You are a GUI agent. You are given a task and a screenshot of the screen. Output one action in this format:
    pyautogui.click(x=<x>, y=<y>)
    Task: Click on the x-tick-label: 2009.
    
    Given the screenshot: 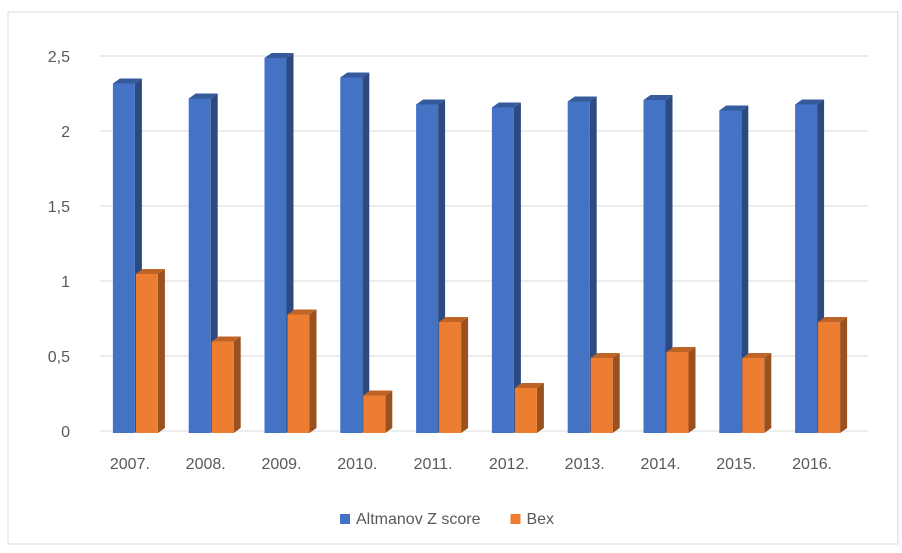 What is the action you would take?
    pyautogui.click(x=281, y=464)
    